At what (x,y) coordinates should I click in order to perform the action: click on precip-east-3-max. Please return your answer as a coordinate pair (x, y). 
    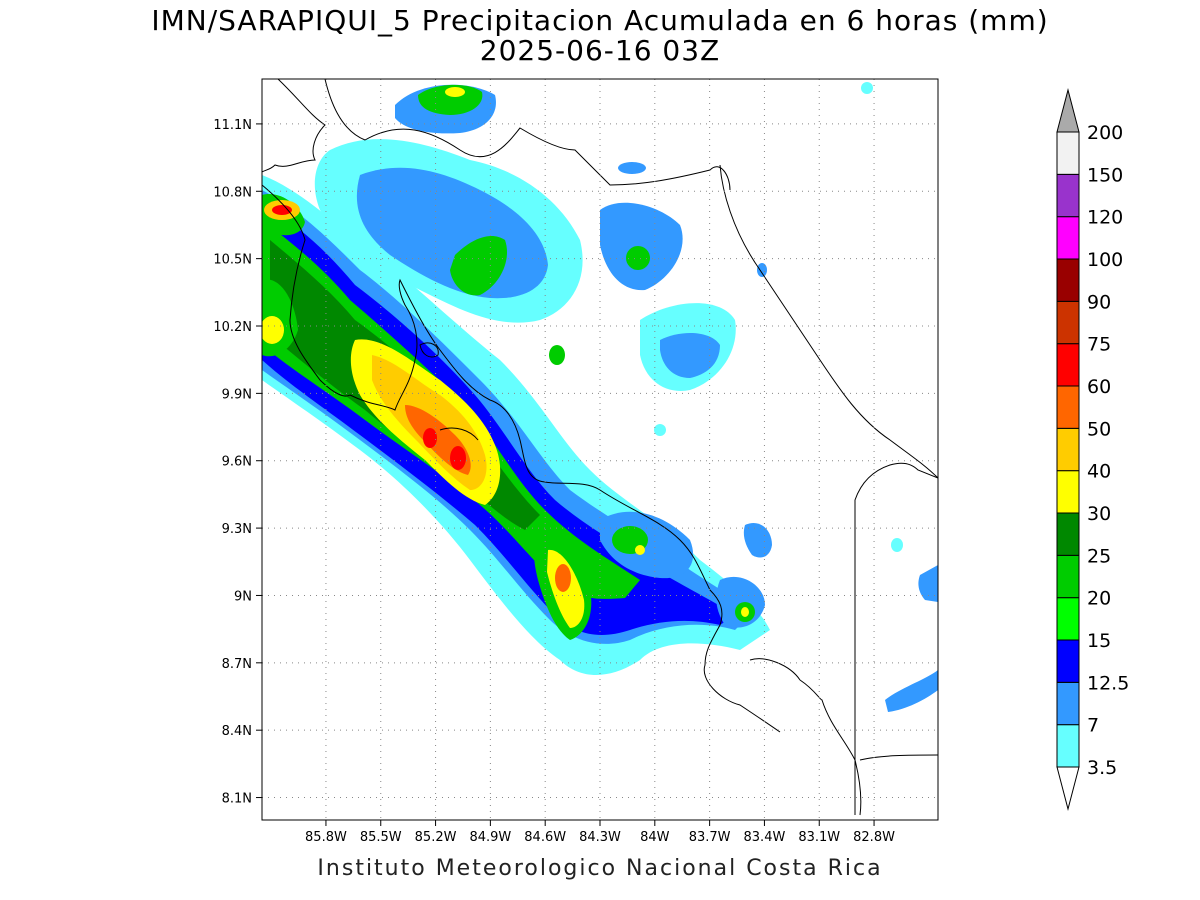
    Looking at the image, I should click on (640, 550).